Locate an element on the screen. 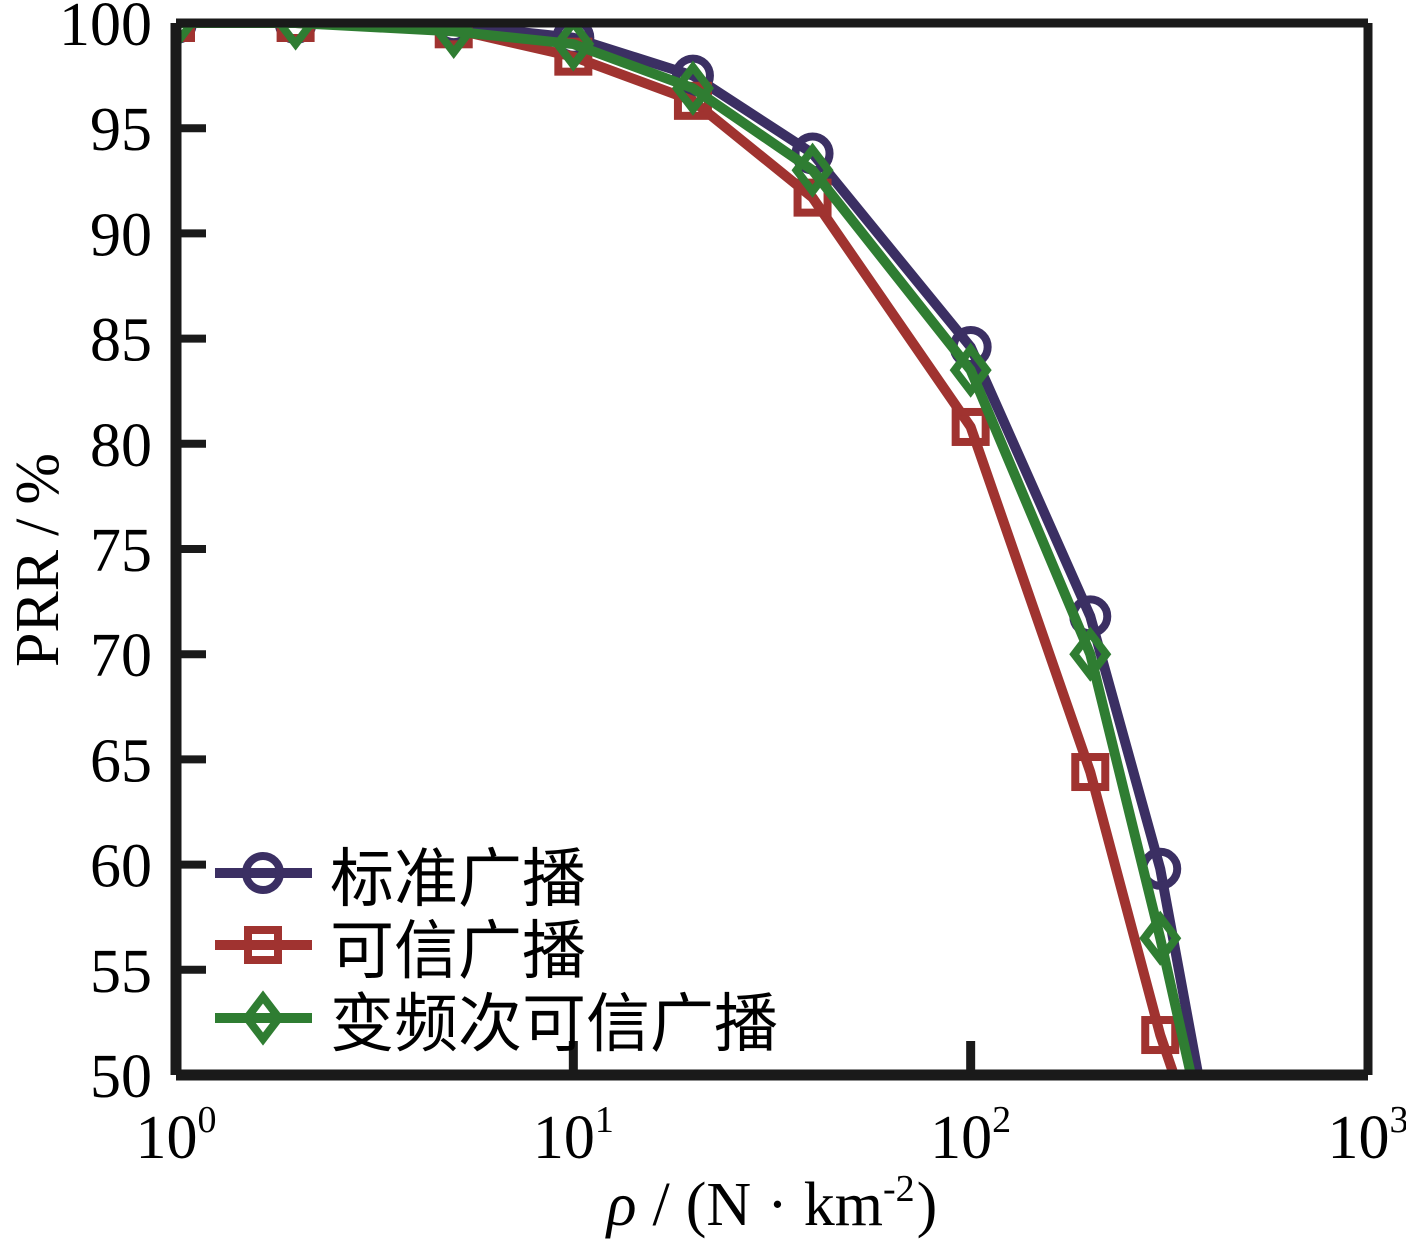 The width and height of the screenshot is (1406, 1252). x-axis-title-rho: ρ is located at coordinates (621, 1205).